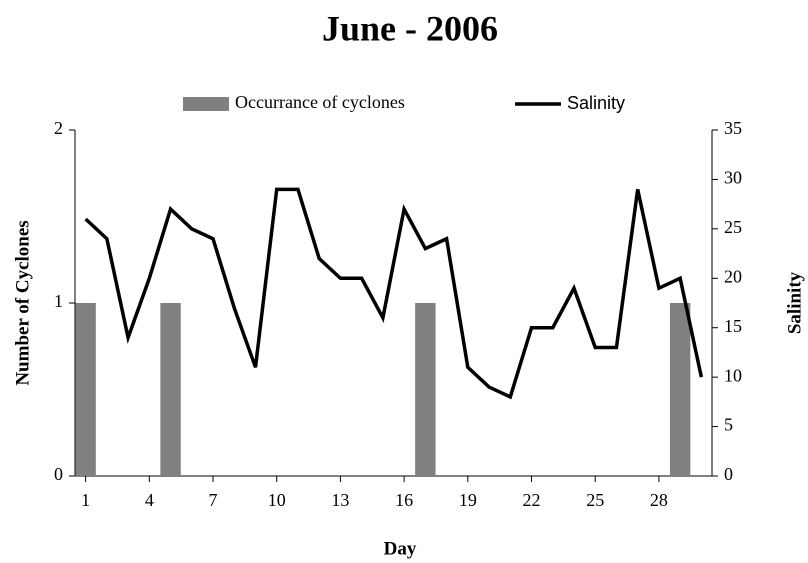 This screenshot has width=808, height=563. Describe the element at coordinates (85, 500) in the screenshot. I see `x-tick-label: 1` at that location.